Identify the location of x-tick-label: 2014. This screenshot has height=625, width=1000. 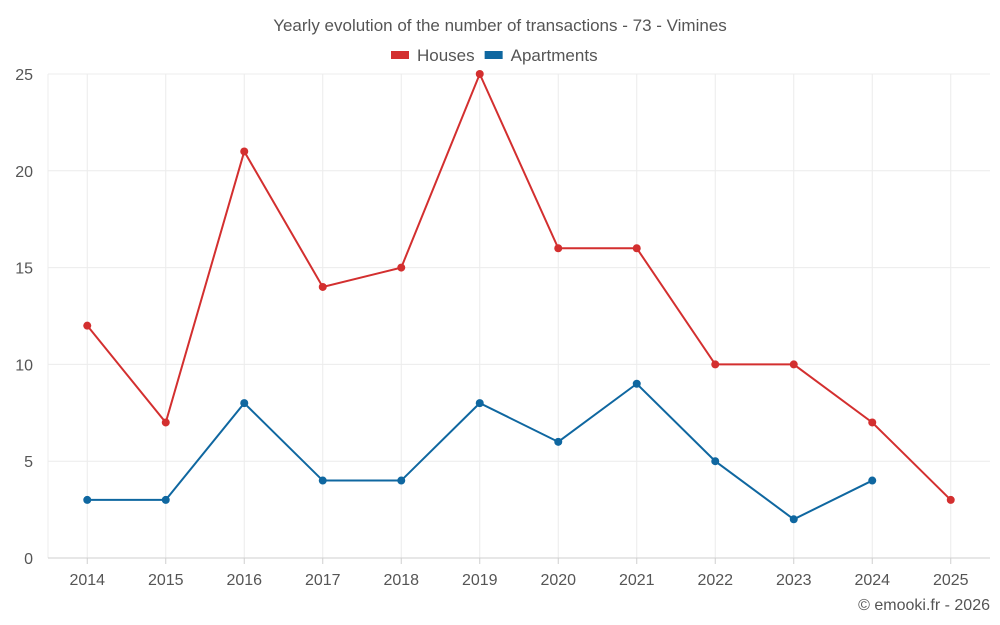
(87, 580).